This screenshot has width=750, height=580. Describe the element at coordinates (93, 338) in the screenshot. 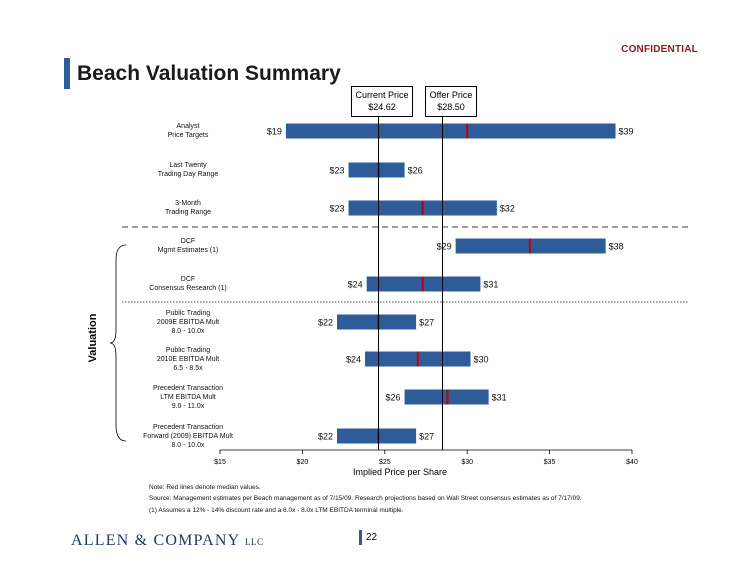

I see `valuation-side-label: Valuation` at that location.